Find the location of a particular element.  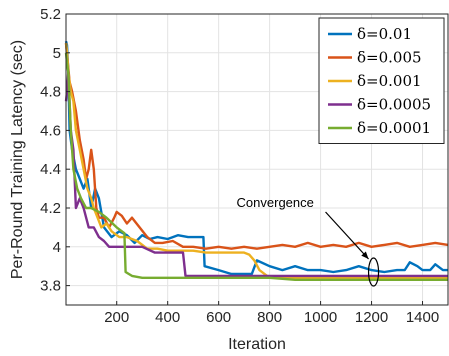

x-axis-label: Iteration is located at coordinates (257, 344).